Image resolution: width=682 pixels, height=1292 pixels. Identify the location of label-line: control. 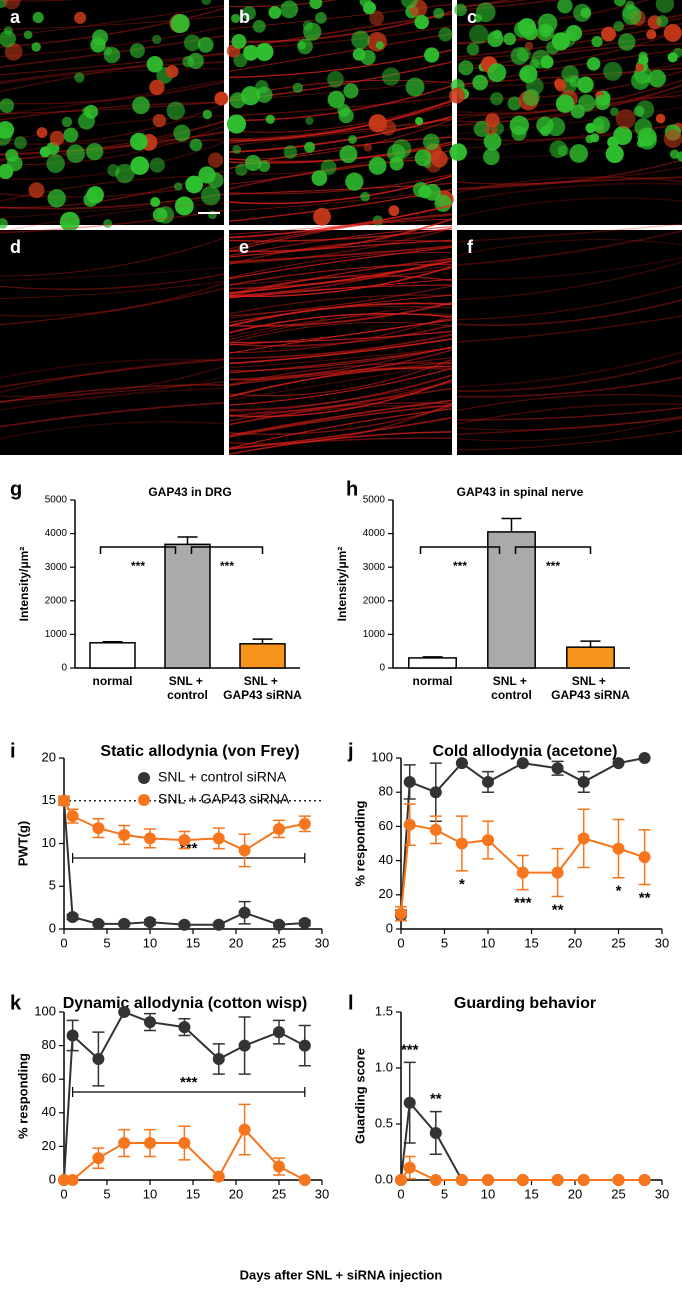
(187, 695).